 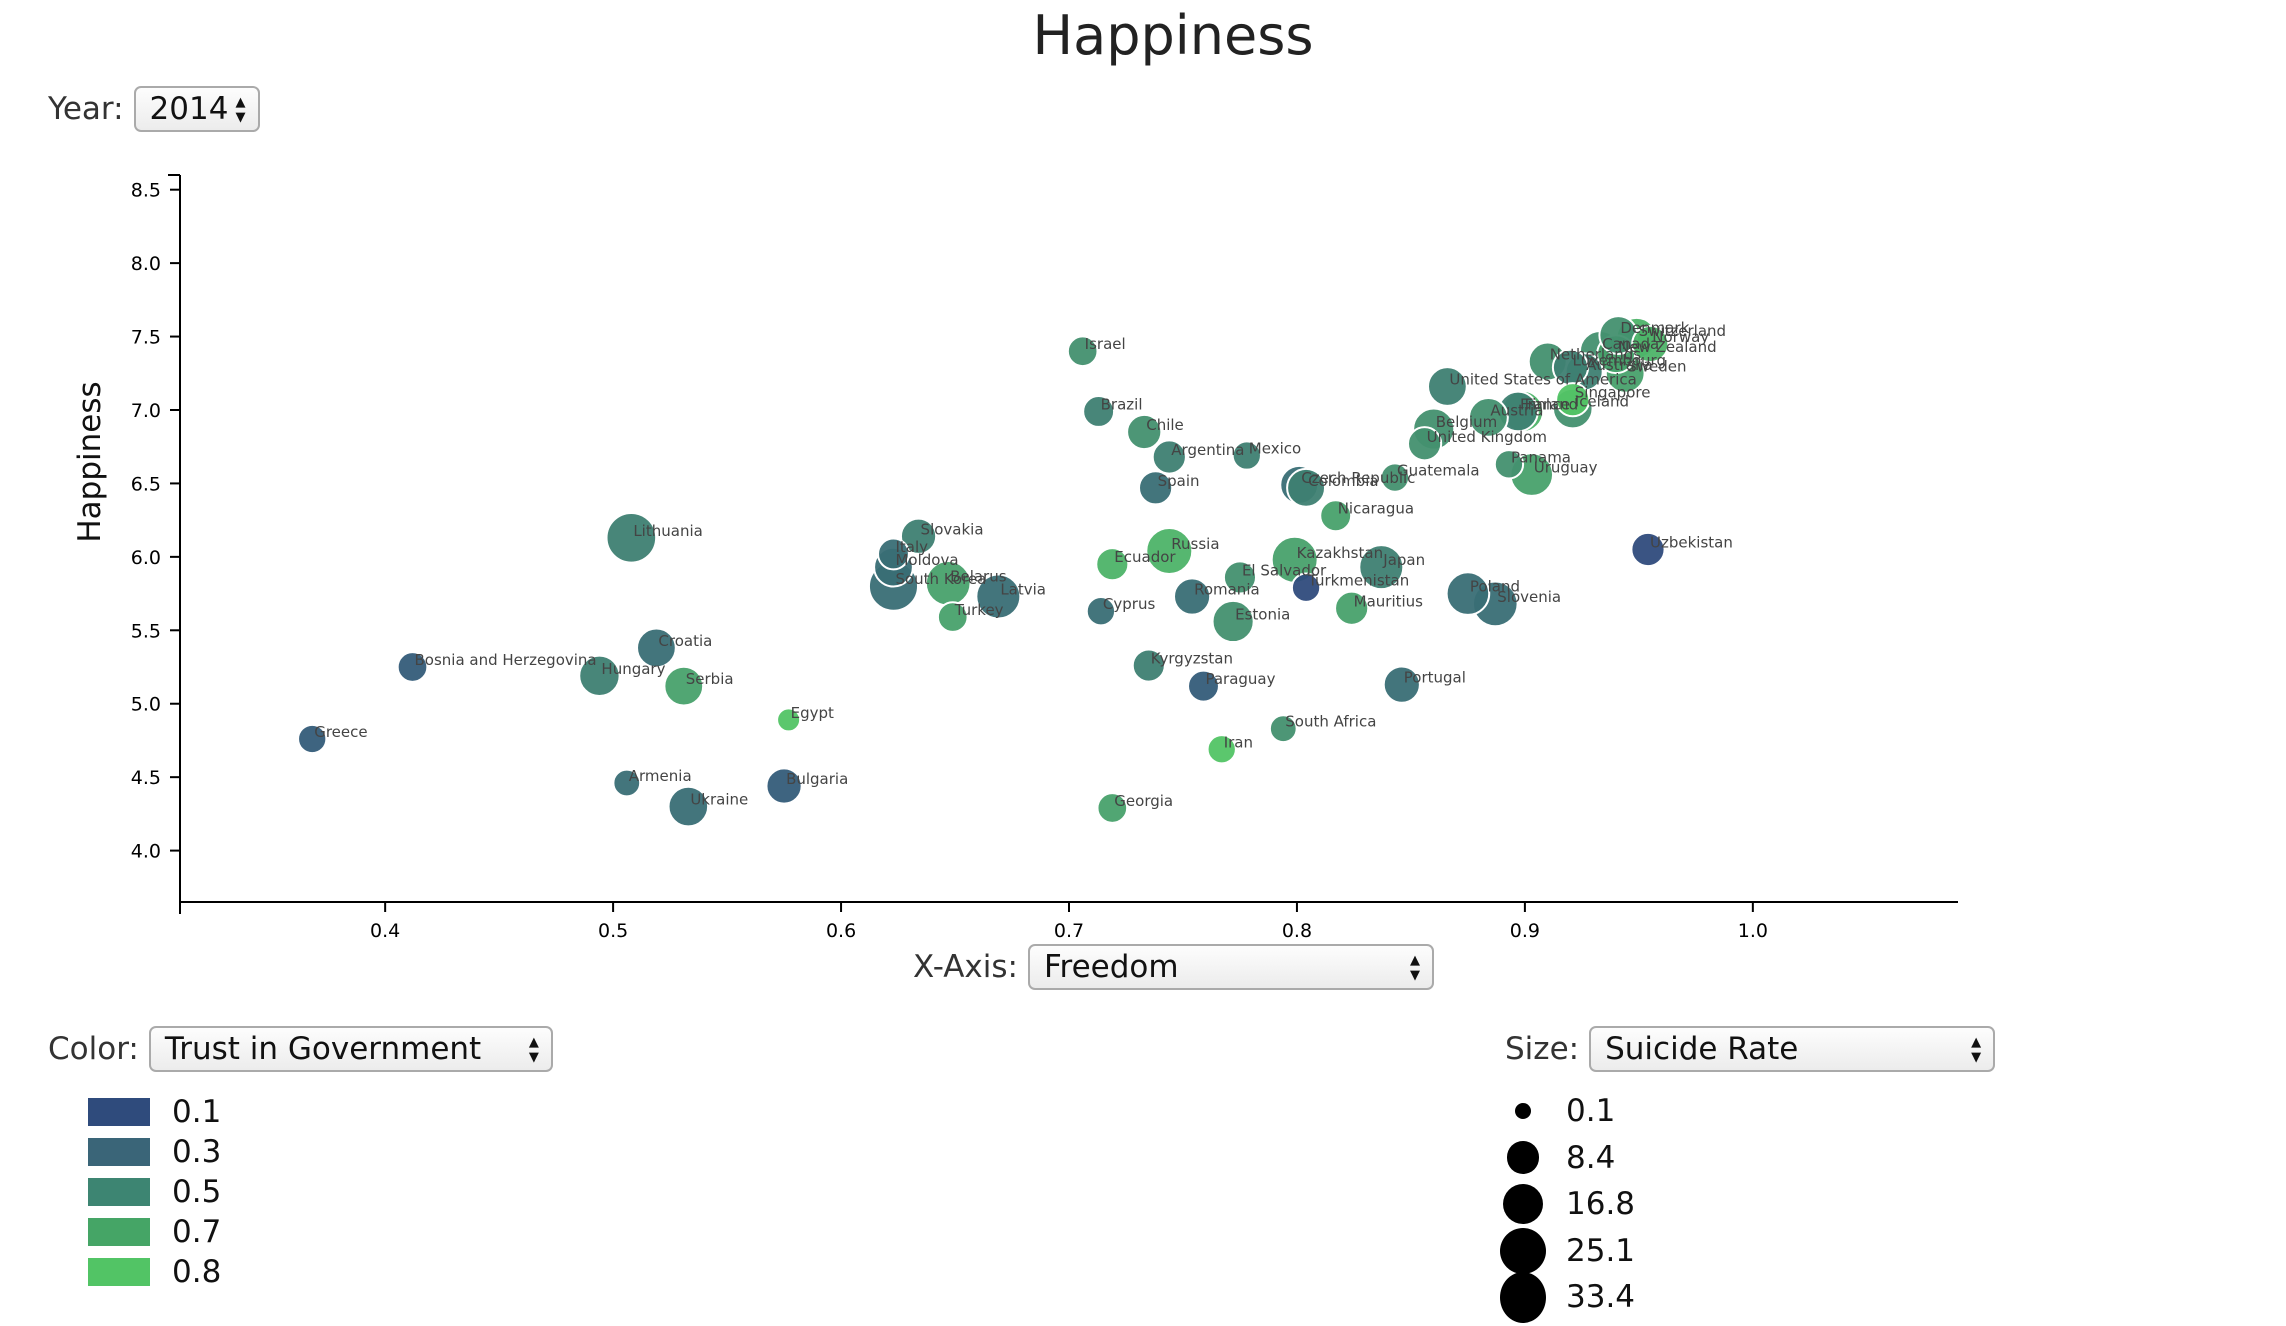 I want to click on x-axis-control: X-Axis: Freedom ▲ ▼, so click(x=1173, y=967).